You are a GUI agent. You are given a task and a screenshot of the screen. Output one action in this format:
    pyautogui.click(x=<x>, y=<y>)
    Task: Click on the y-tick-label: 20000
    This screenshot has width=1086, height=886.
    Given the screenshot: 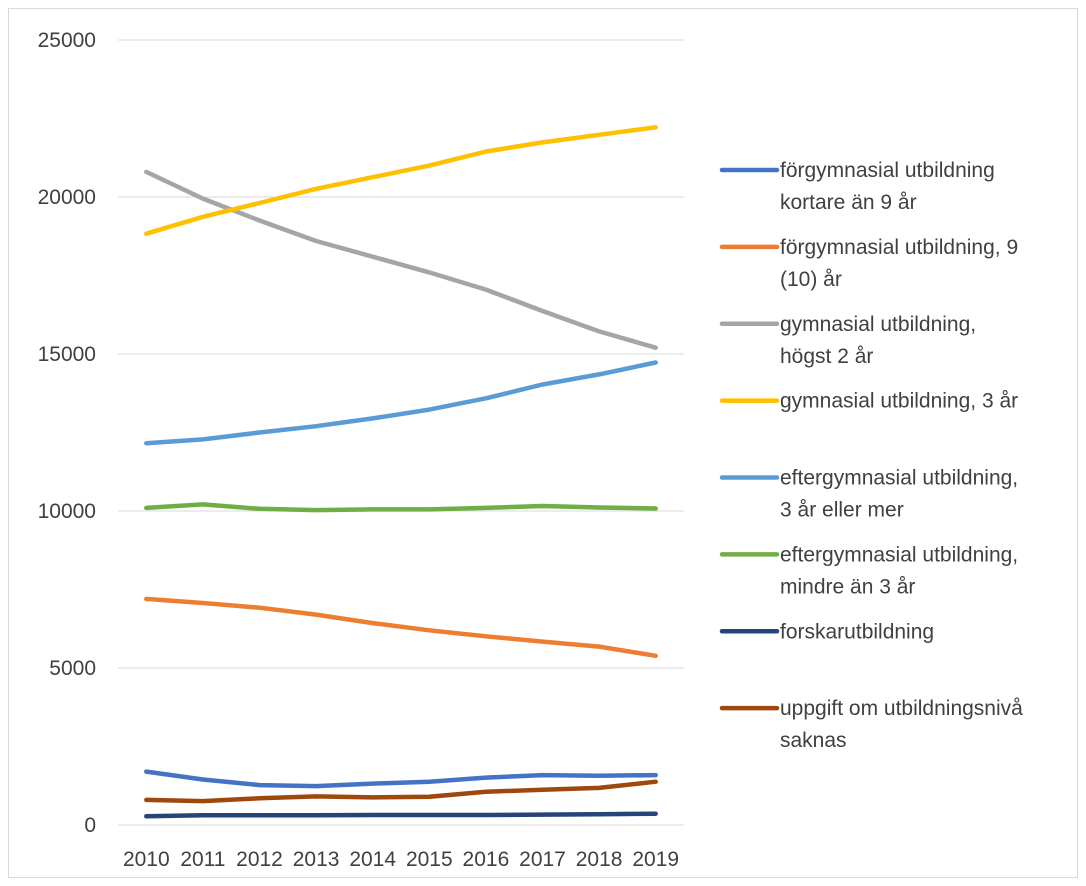 What is the action you would take?
    pyautogui.click(x=67, y=197)
    